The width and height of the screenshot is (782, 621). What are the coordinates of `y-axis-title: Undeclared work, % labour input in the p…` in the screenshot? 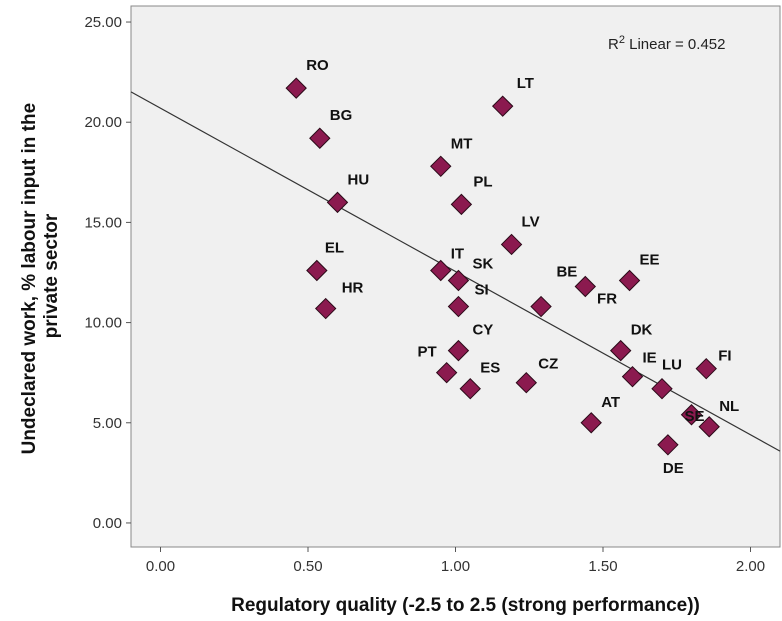 It's located at (40, 276).